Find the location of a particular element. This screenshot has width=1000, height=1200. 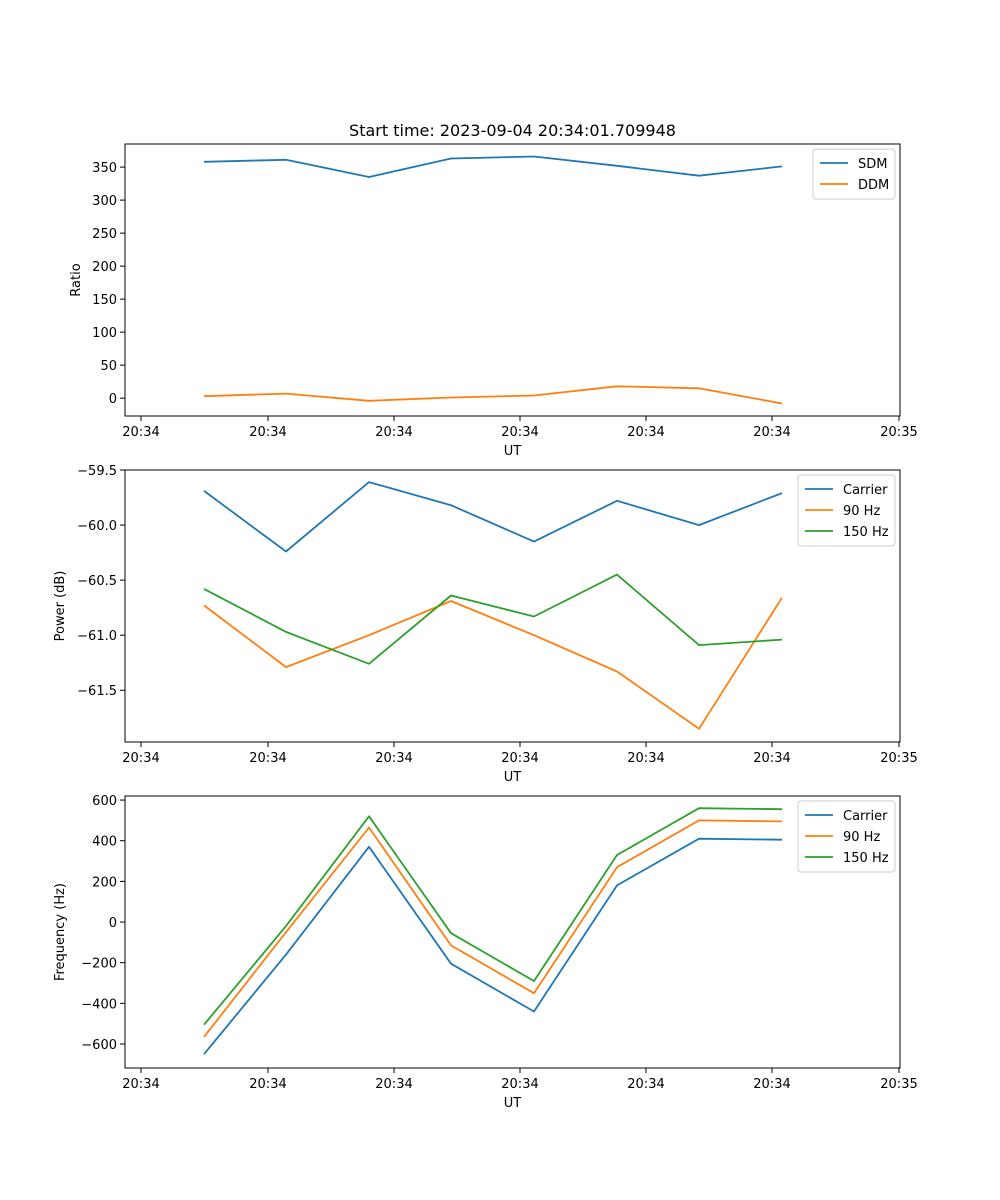

y-axis-label: Power (dB) is located at coordinates (60, 606).